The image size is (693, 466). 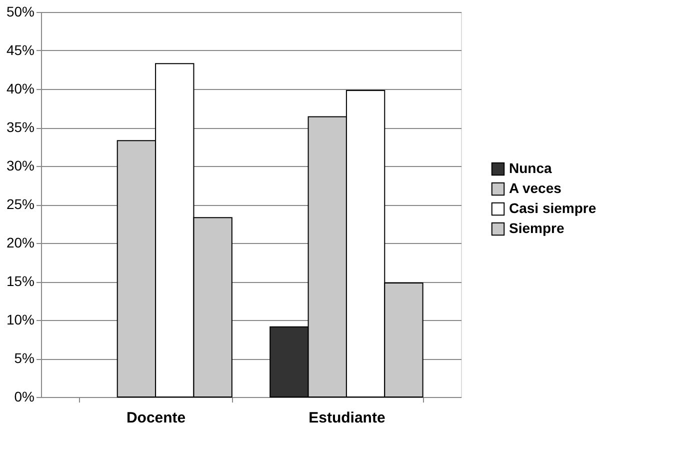 What do you see at coordinates (536, 228) in the screenshot?
I see `legend-label: Siempre` at bounding box center [536, 228].